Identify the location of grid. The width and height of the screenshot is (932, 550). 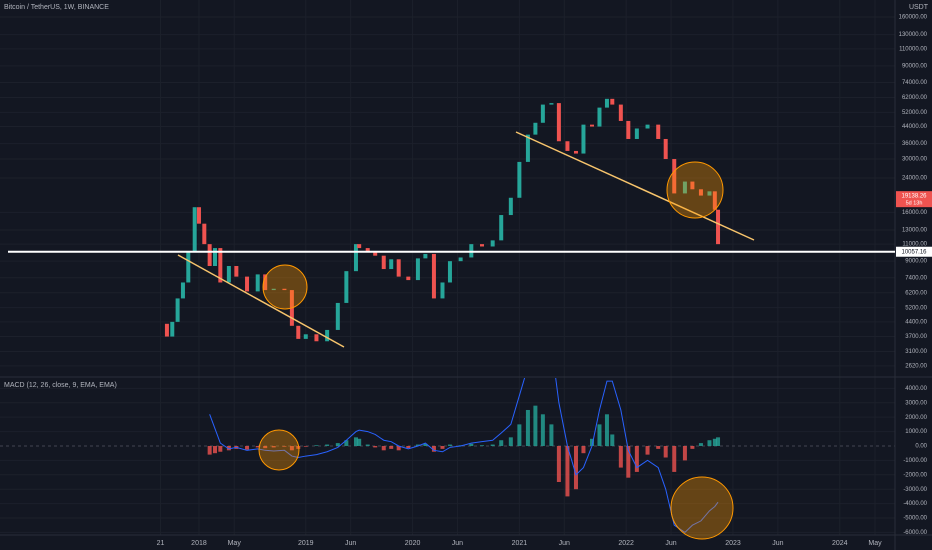
(447, 446).